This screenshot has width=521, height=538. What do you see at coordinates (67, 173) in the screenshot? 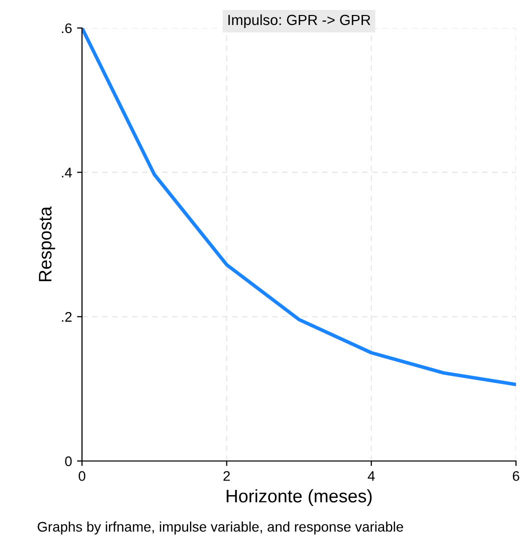
I see `y-tick-label: .4` at bounding box center [67, 173].